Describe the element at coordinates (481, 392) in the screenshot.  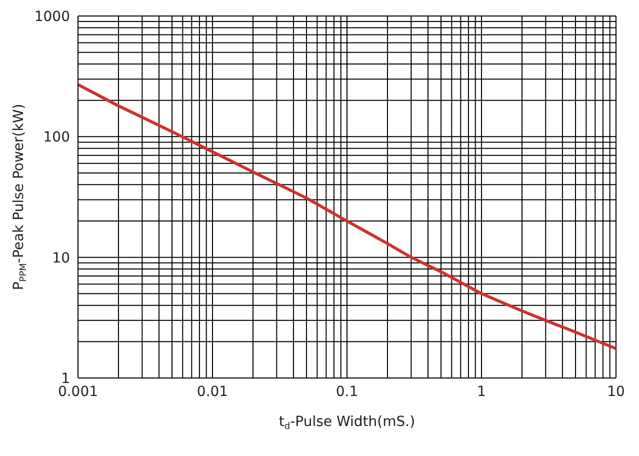
I see `x-tick-label: 1` at that location.